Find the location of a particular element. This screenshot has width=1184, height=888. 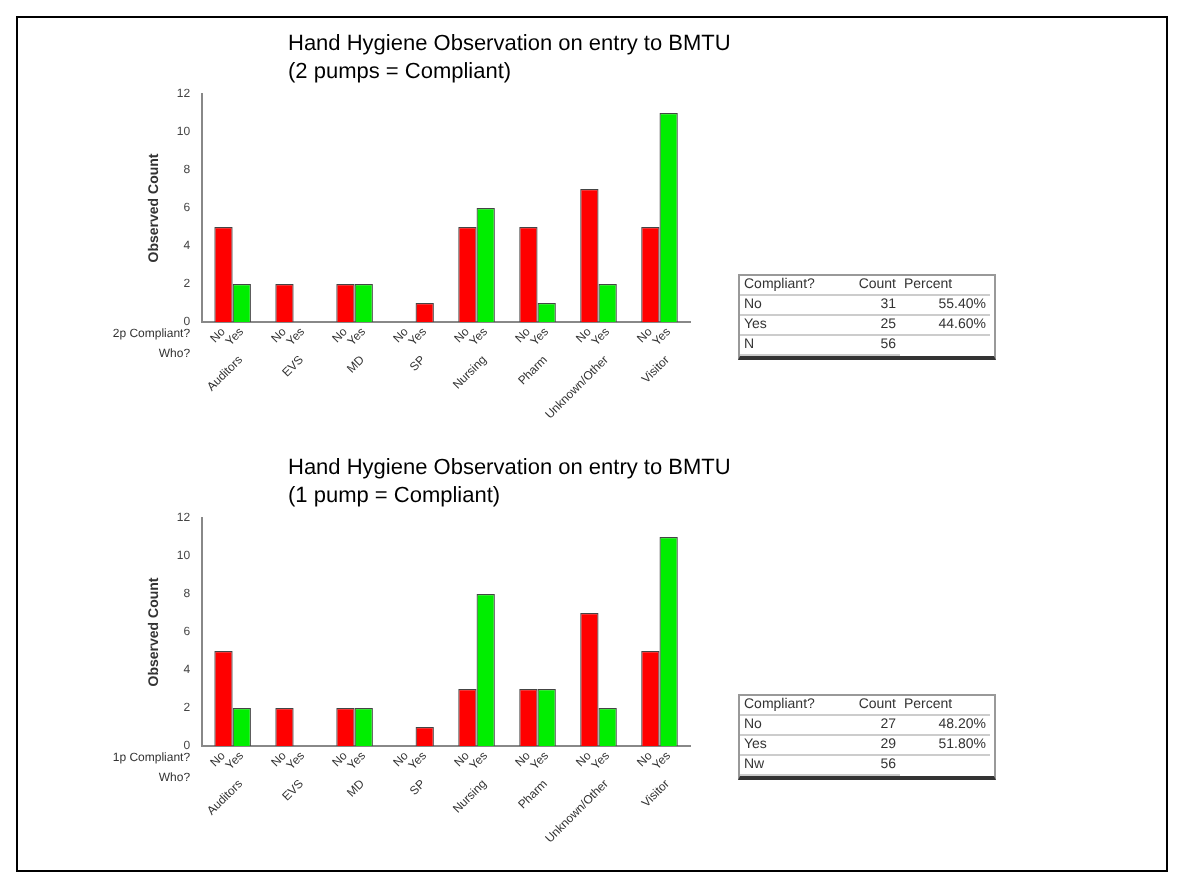

chart-subtitle: (1 pump = Compliant) is located at coordinates (395, 496).